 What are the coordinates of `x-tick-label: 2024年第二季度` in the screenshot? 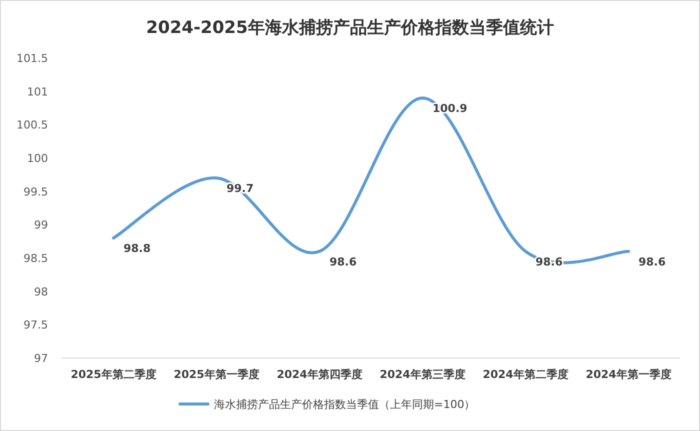 It's located at (525, 374).